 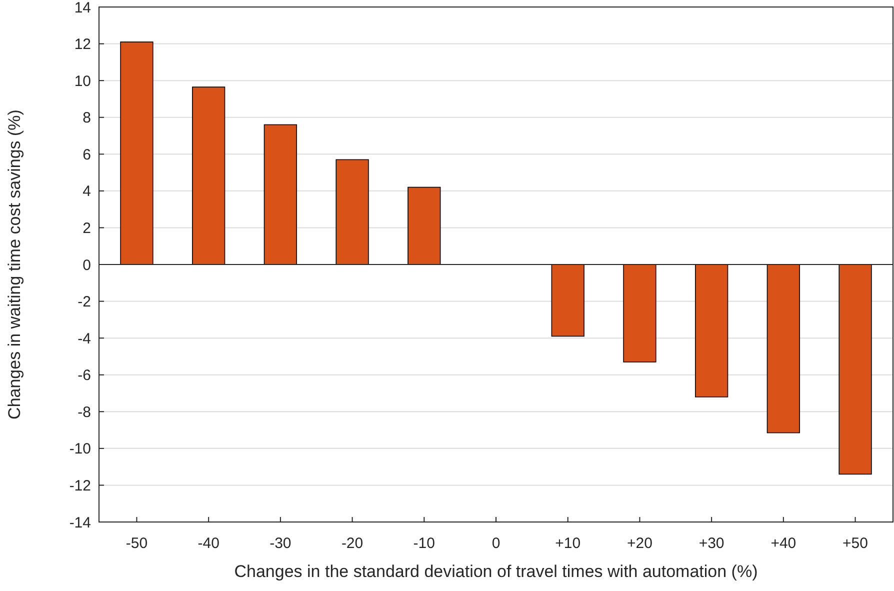 What do you see at coordinates (14, 265) in the screenshot?
I see `y-axis-title: Changes in waiting time cost savings (%)` at bounding box center [14, 265].